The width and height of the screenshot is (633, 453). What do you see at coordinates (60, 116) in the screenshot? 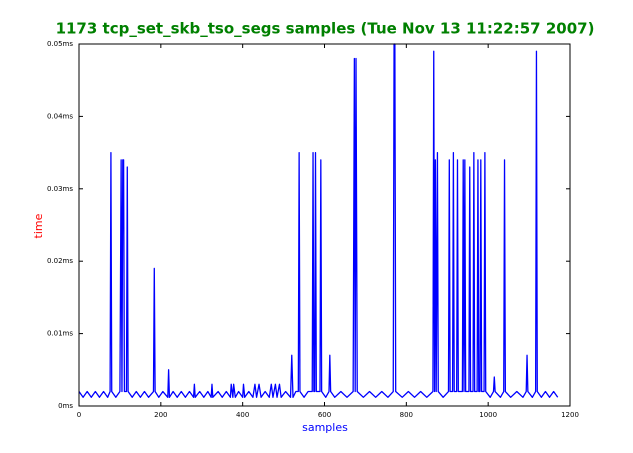
I see `y-tick-label: 0.04ms` at bounding box center [60, 116].